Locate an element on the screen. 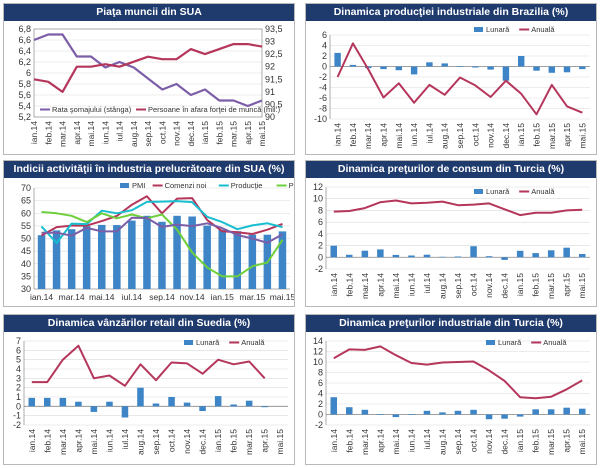 This screenshot has width=600, height=468. y-tick-label: 30 is located at coordinates (26, 289).